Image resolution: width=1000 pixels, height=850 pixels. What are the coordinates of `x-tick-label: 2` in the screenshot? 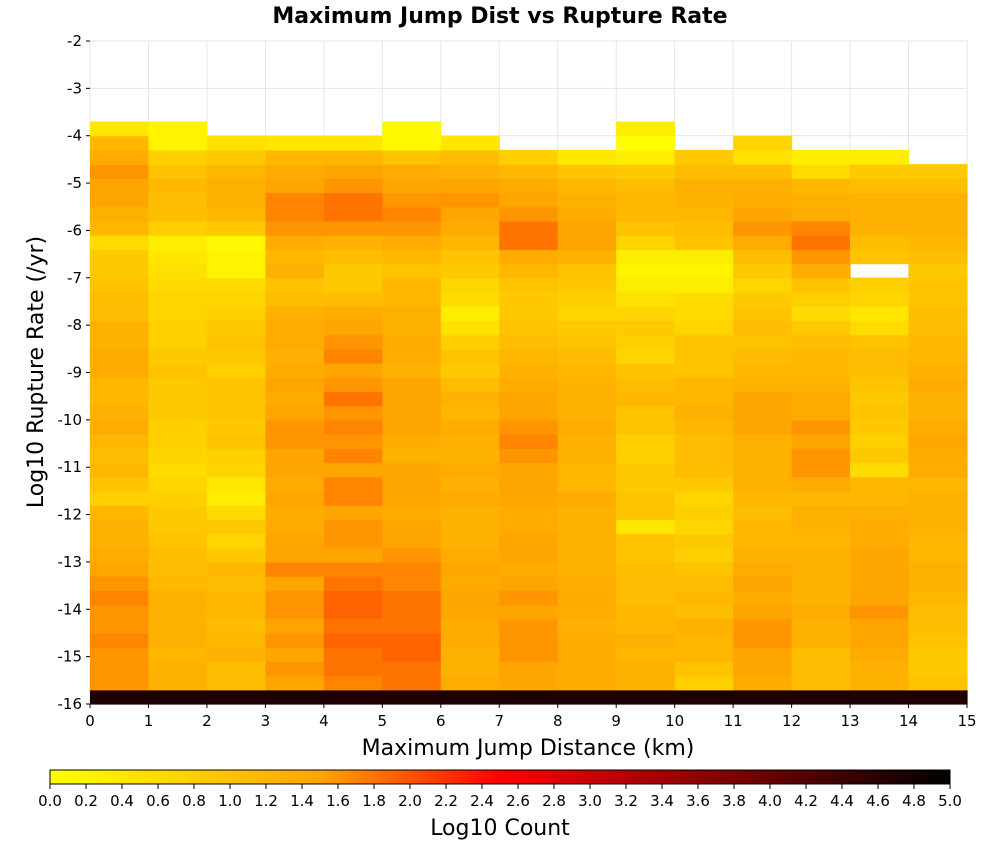 It's located at (207, 721).